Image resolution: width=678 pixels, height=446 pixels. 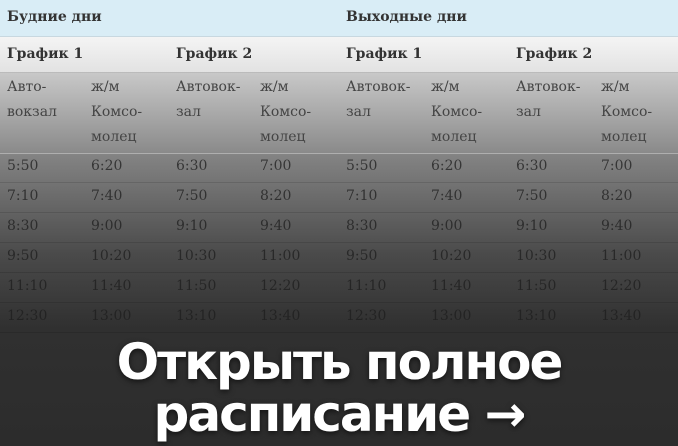 What do you see at coordinates (406, 17) in the screenshot?
I see `weekends-label: Выходные дни` at bounding box center [406, 17].